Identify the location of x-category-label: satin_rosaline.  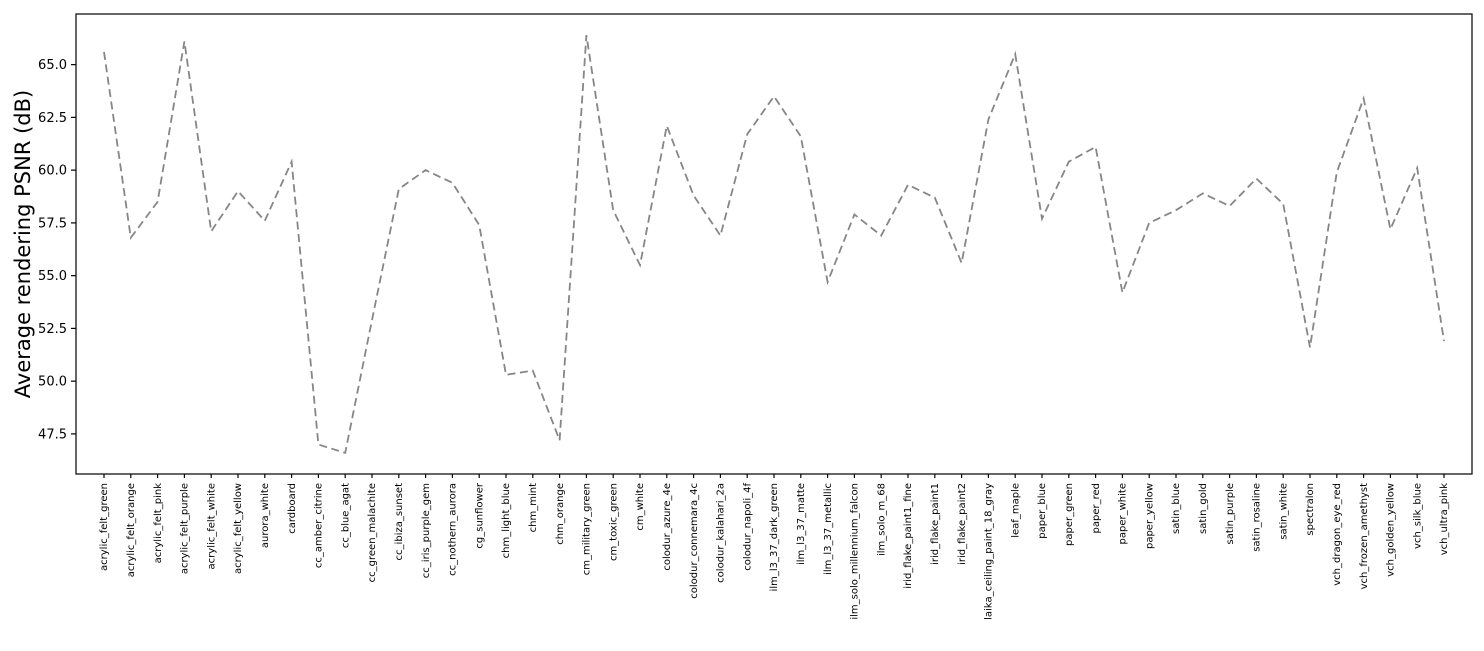
(1257, 517).